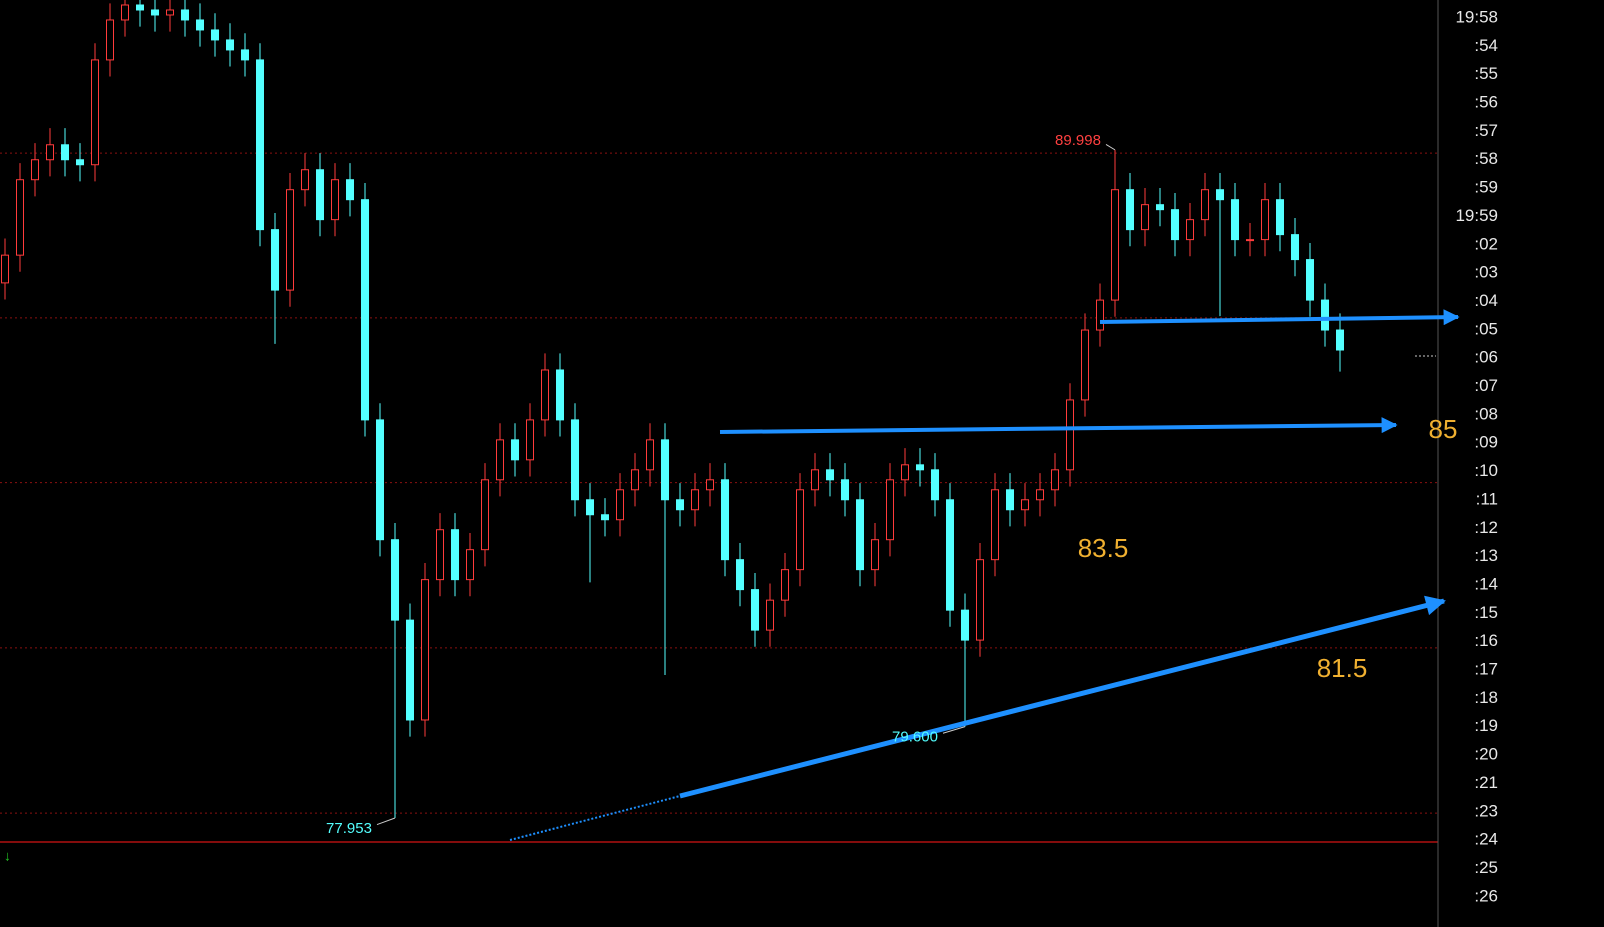 This screenshot has width=1604, height=927. I want to click on time-label: :24, so click(1486, 839).